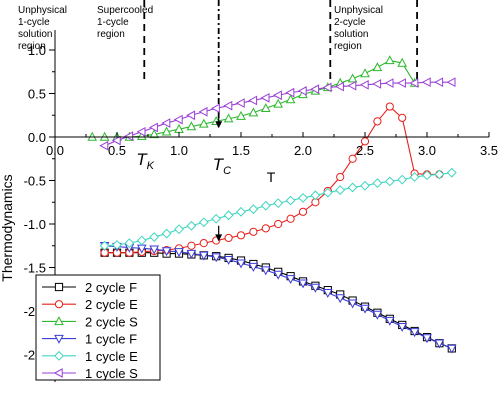  What do you see at coordinates (271, 177) in the screenshot?
I see `x-axis-title: T` at bounding box center [271, 177].